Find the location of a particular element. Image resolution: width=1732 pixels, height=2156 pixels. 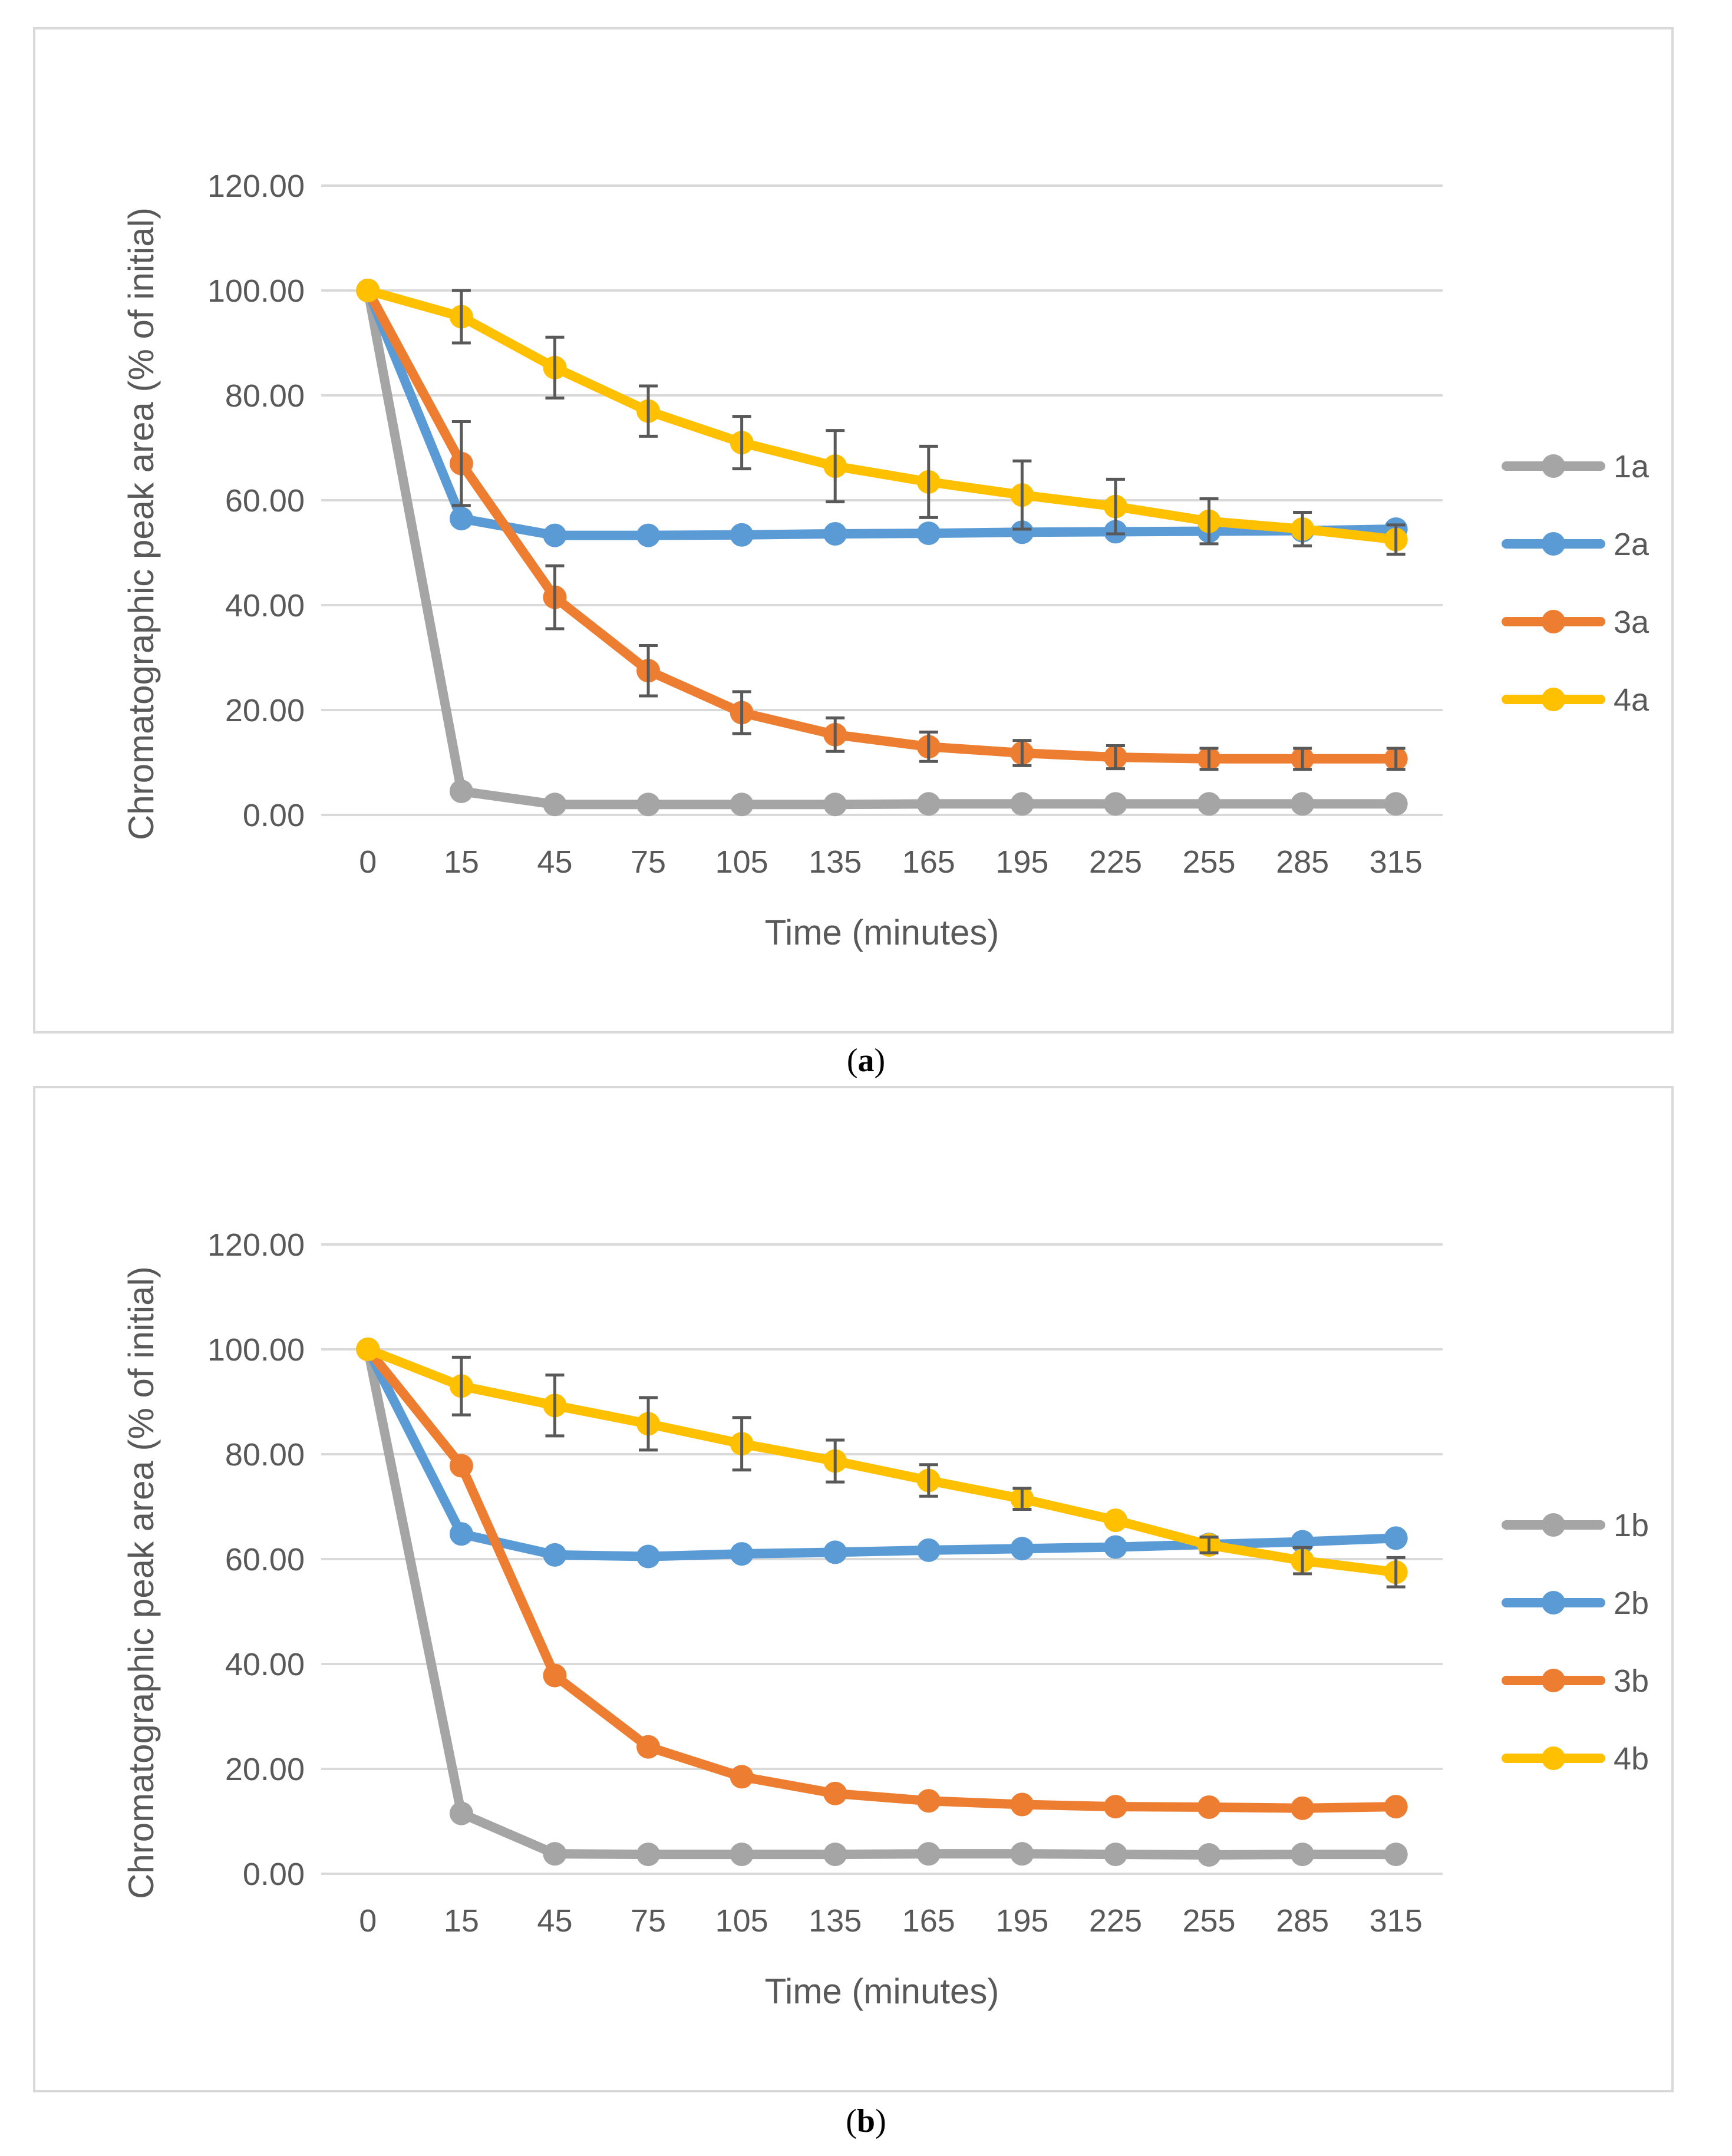

data-point-4b is located at coordinates (1115, 1520).